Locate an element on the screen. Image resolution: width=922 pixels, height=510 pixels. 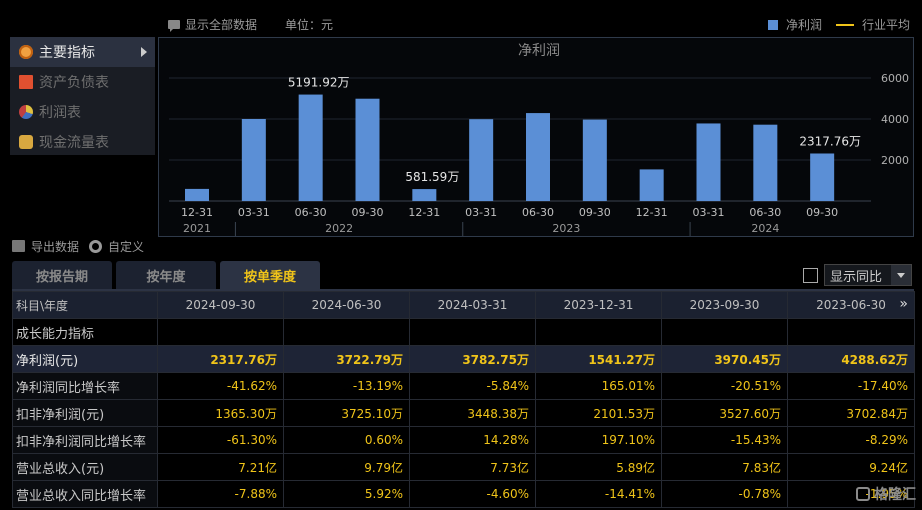
sidebar-item-income-statement: 利润表 is located at coordinates (82, 112).